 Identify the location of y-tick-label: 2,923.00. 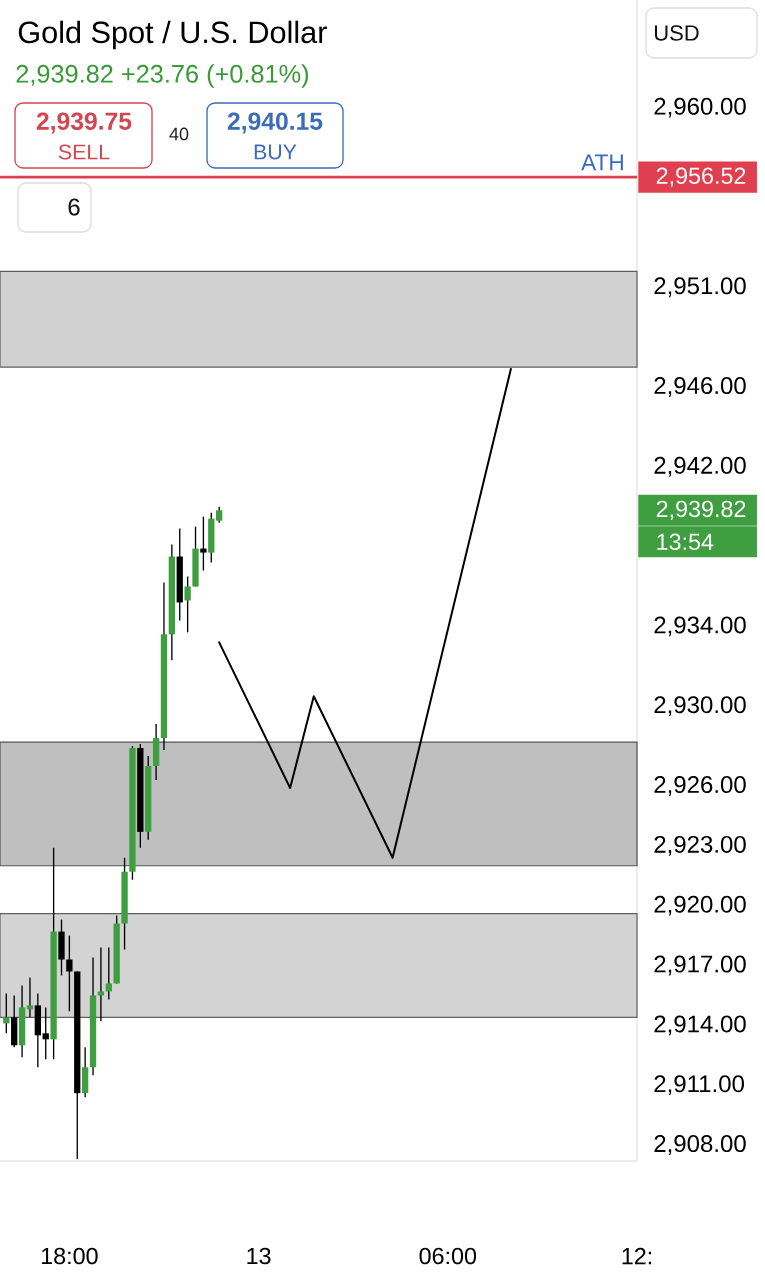
(700, 845).